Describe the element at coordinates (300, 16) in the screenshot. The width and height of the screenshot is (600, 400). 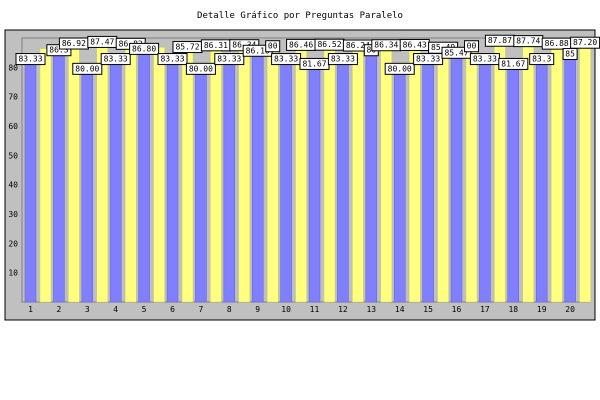
I see `chart-title: Detalle Gráfico por Preguntas Paralelo` at that location.